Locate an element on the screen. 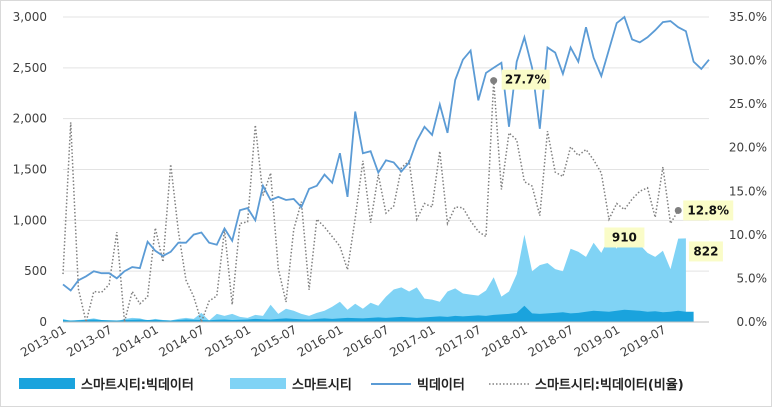 This screenshot has height=408, width=772. y-left-tick-label: 2,500 is located at coordinates (30, 68).